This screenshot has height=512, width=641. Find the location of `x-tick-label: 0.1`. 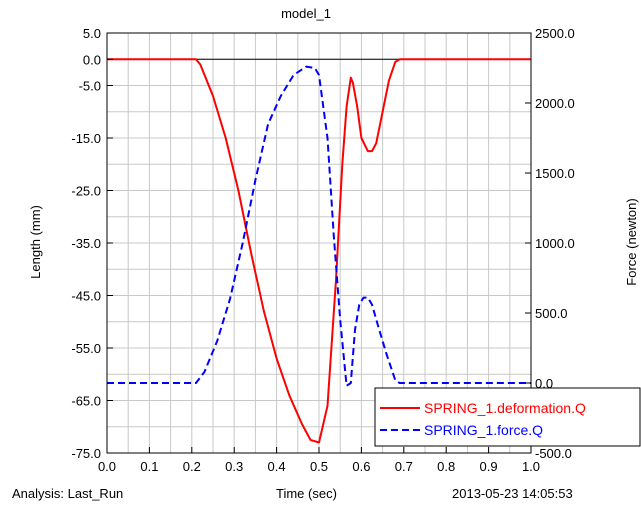

x-tick-label: 0.1 is located at coordinates (149, 466).